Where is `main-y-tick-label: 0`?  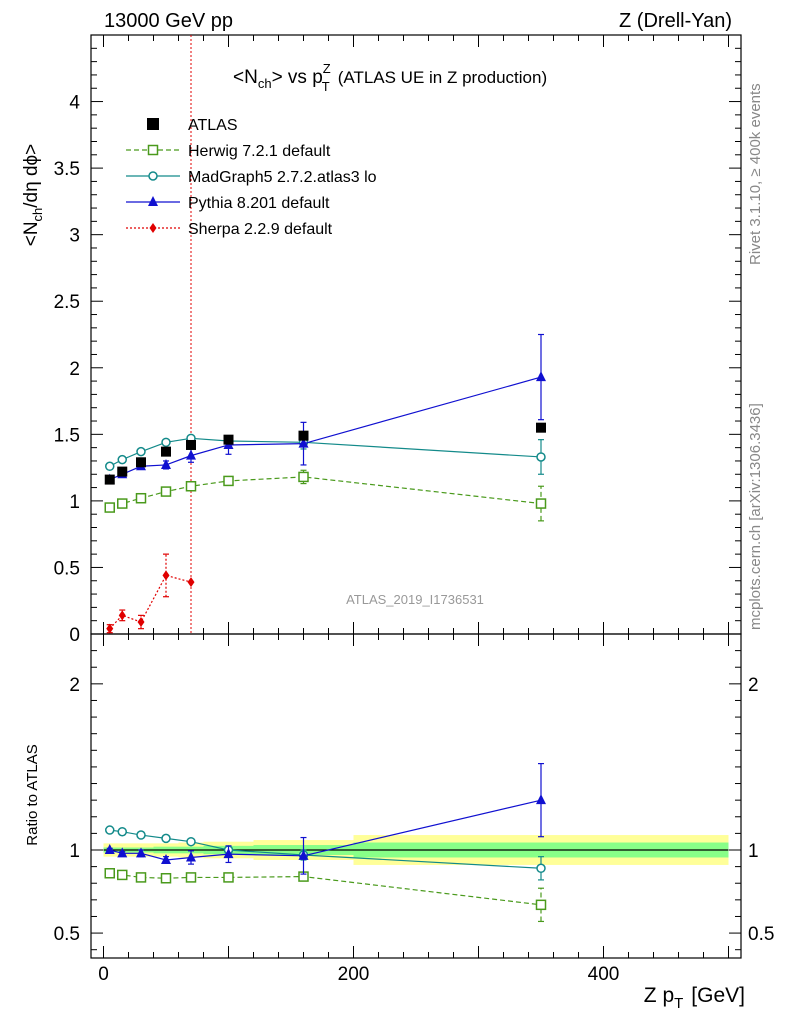 main-y-tick-label: 0 is located at coordinates (74, 635).